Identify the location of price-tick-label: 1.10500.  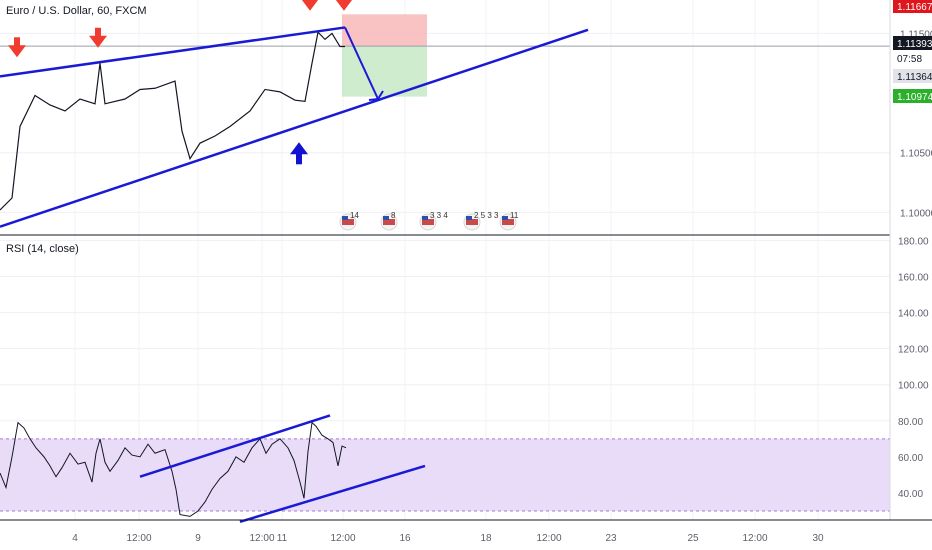
(916, 154).